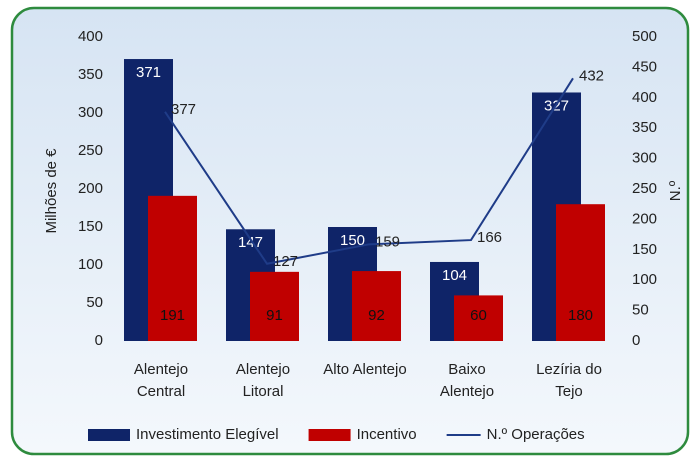 The width and height of the screenshot is (700, 459). What do you see at coordinates (90, 74) in the screenshot?
I see `y-tick-label: 350` at bounding box center [90, 74].